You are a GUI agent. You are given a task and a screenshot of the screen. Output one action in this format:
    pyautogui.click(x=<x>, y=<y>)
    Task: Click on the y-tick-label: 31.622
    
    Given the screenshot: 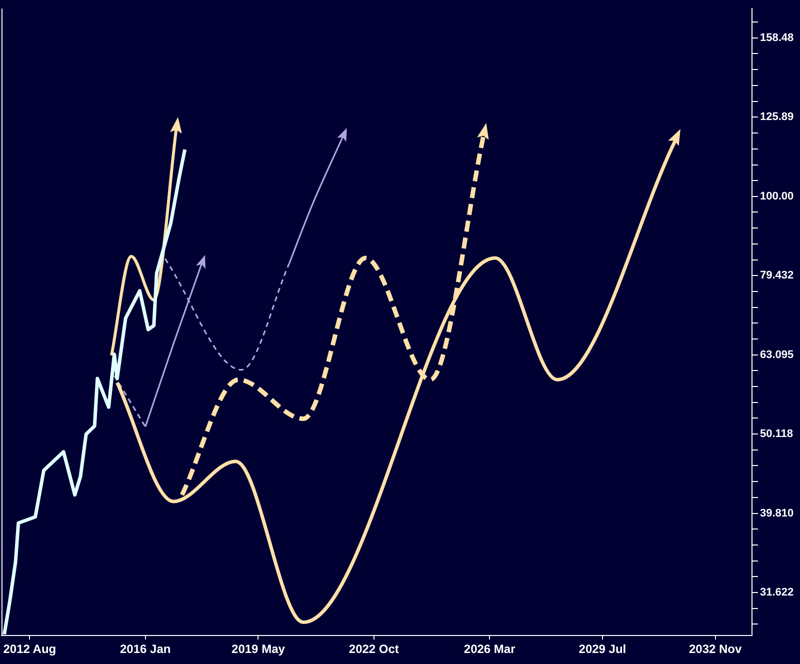 What is the action you would take?
    pyautogui.click(x=777, y=592)
    